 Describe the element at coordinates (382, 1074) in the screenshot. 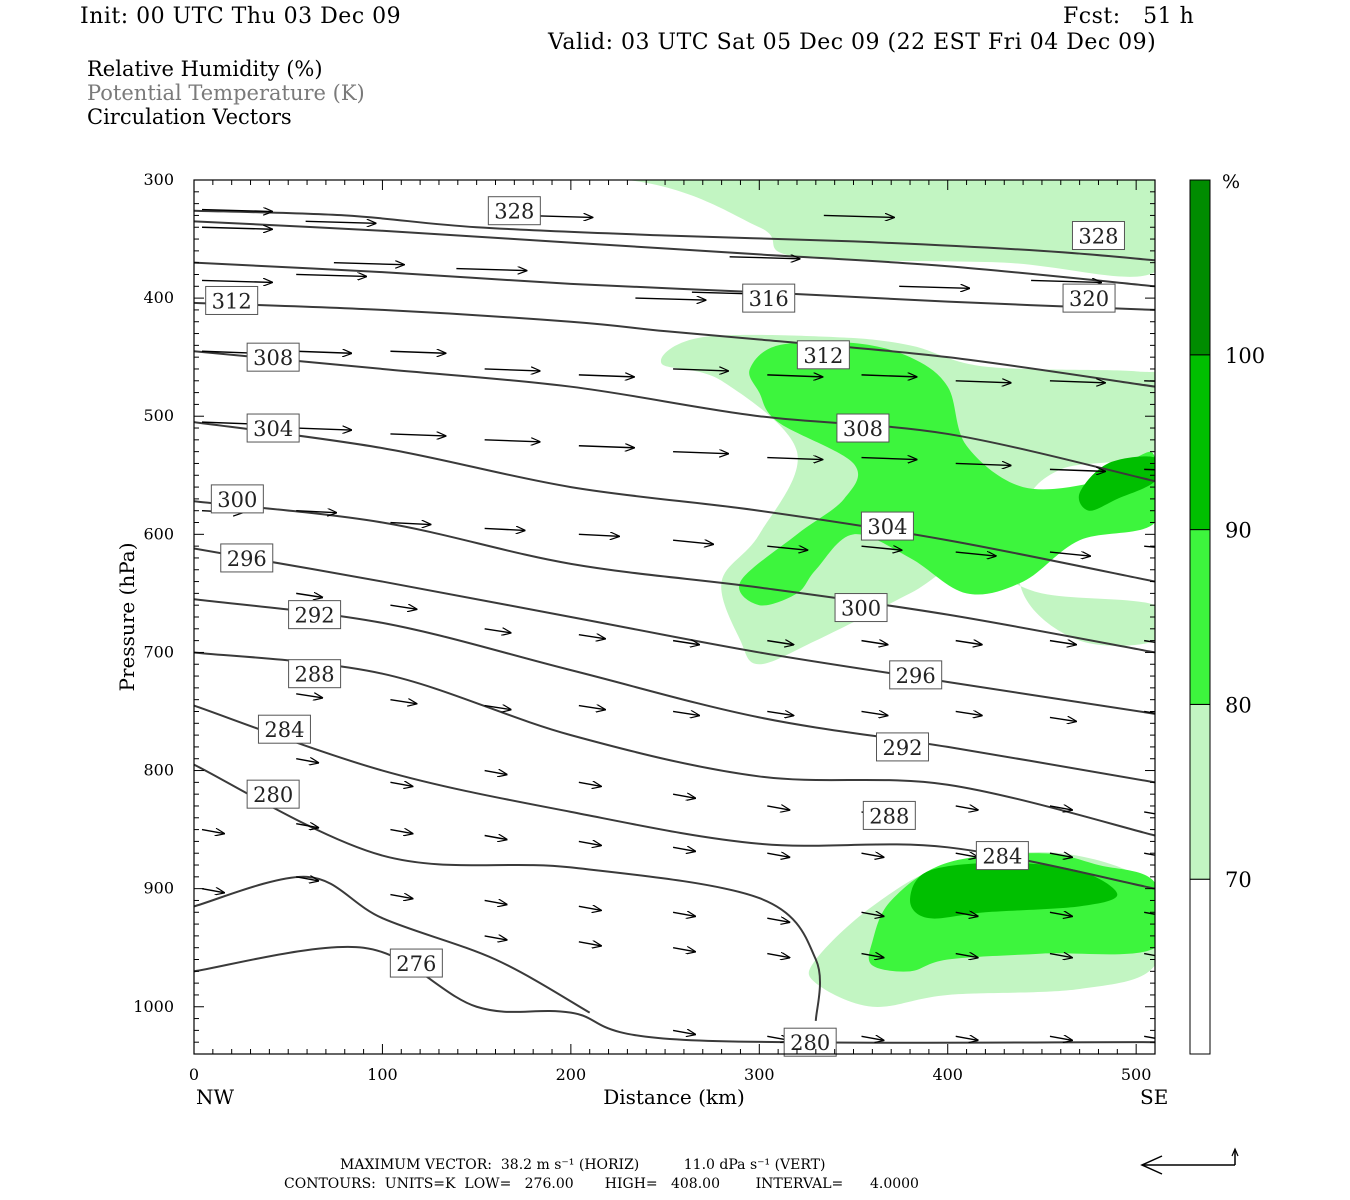

I see `x-tick-label-100: 100` at that location.